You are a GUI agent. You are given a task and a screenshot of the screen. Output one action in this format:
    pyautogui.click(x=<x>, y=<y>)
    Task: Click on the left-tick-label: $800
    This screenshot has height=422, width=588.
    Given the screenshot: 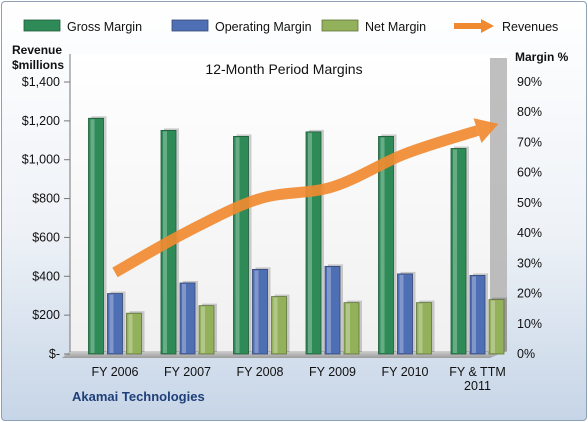 What is the action you would take?
    pyautogui.click(x=46, y=199)
    